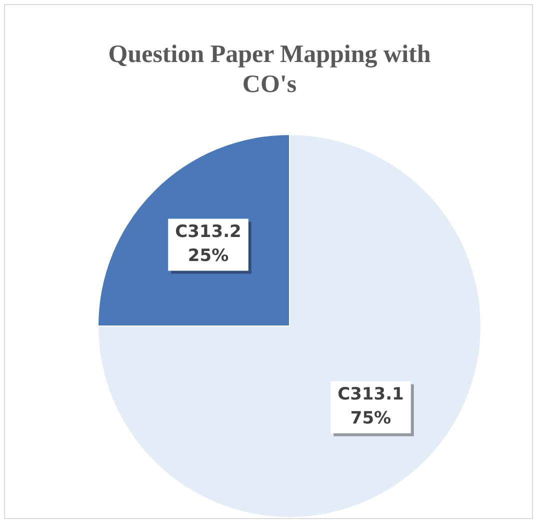 The width and height of the screenshot is (539, 525). What do you see at coordinates (371, 394) in the screenshot?
I see `slice-label: C313.1` at bounding box center [371, 394].